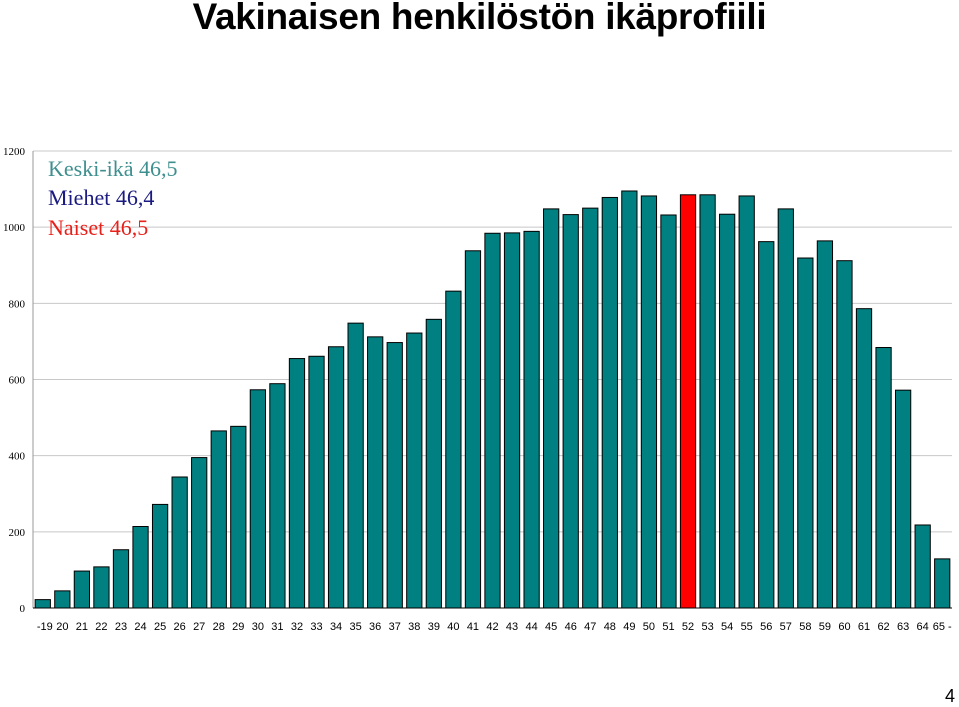 The image size is (959, 707). Describe the element at coordinates (629, 627) in the screenshot. I see `x-tick-label: 49` at that location.